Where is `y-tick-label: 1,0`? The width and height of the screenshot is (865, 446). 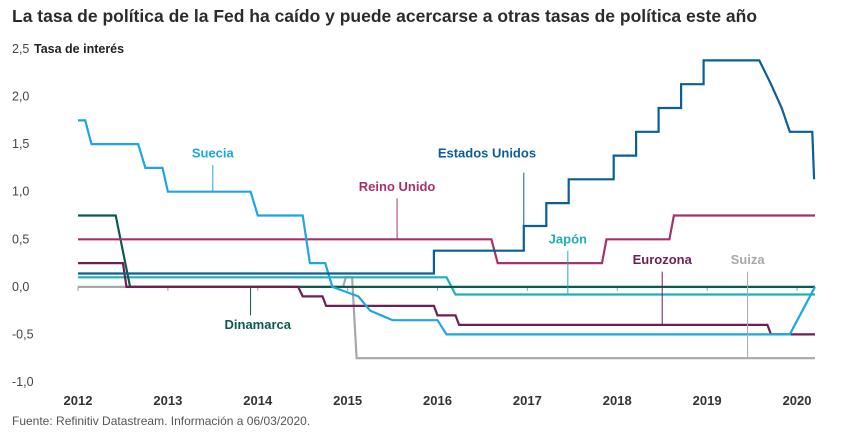
y-tick-label: 1,0 is located at coordinates (20, 192).